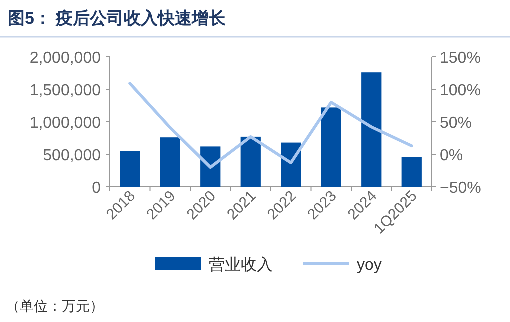 The height and width of the screenshot is (322, 510). Describe the element at coordinates (460, 91) in the screenshot. I see `y2-tick-label: 100%` at that location.